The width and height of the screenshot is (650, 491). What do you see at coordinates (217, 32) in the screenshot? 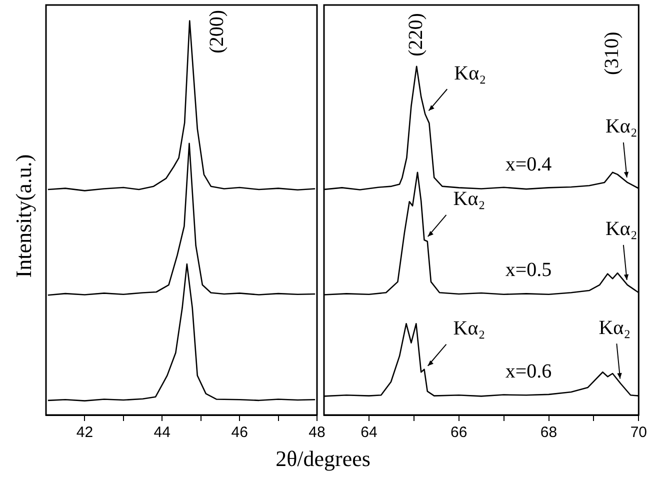
I see `annotation: (200)` at bounding box center [217, 32].